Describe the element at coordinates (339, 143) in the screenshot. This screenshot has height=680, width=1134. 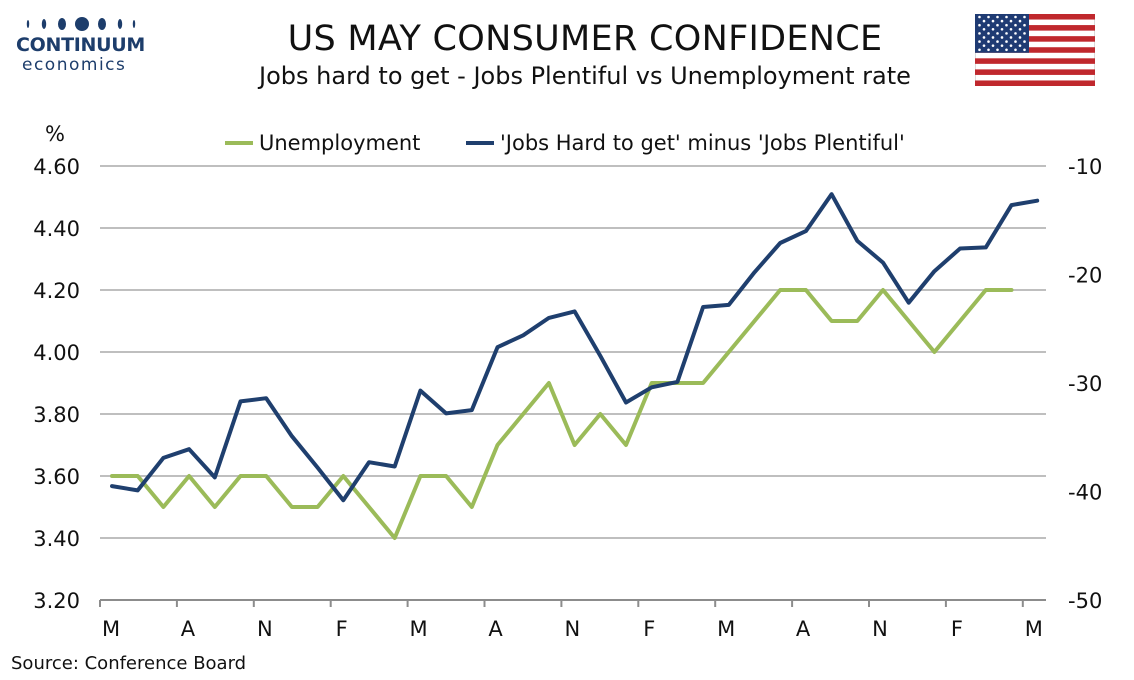
I see `legend-label: Unemployment` at that location.